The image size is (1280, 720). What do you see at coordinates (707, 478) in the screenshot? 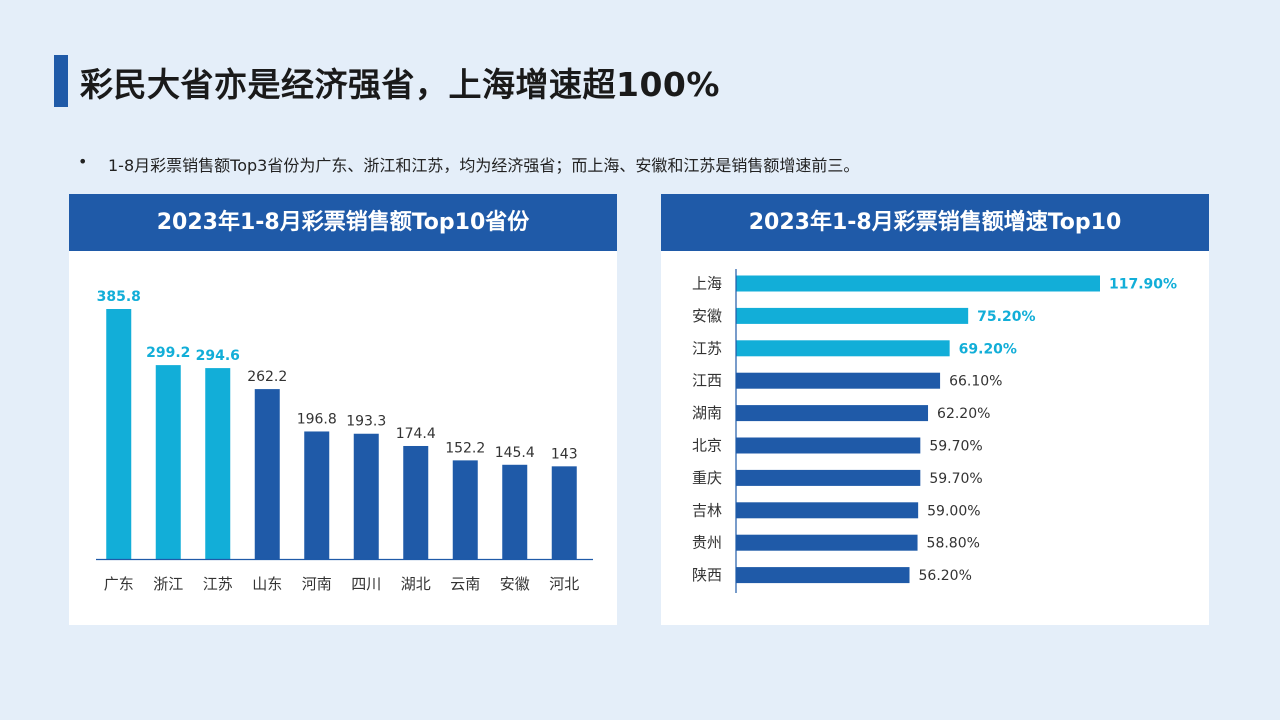
I see `growth-category-label: 重庆` at bounding box center [707, 478].